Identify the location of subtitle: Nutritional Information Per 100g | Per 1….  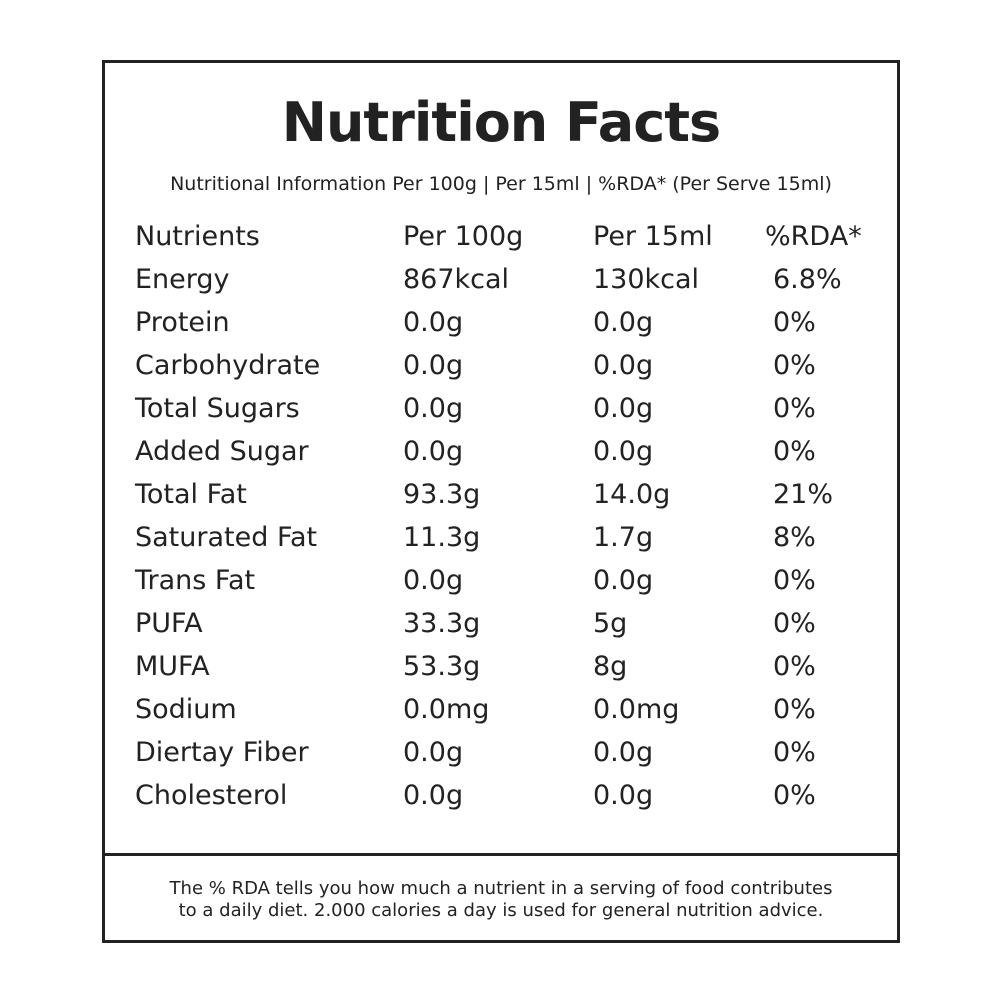
(501, 184).